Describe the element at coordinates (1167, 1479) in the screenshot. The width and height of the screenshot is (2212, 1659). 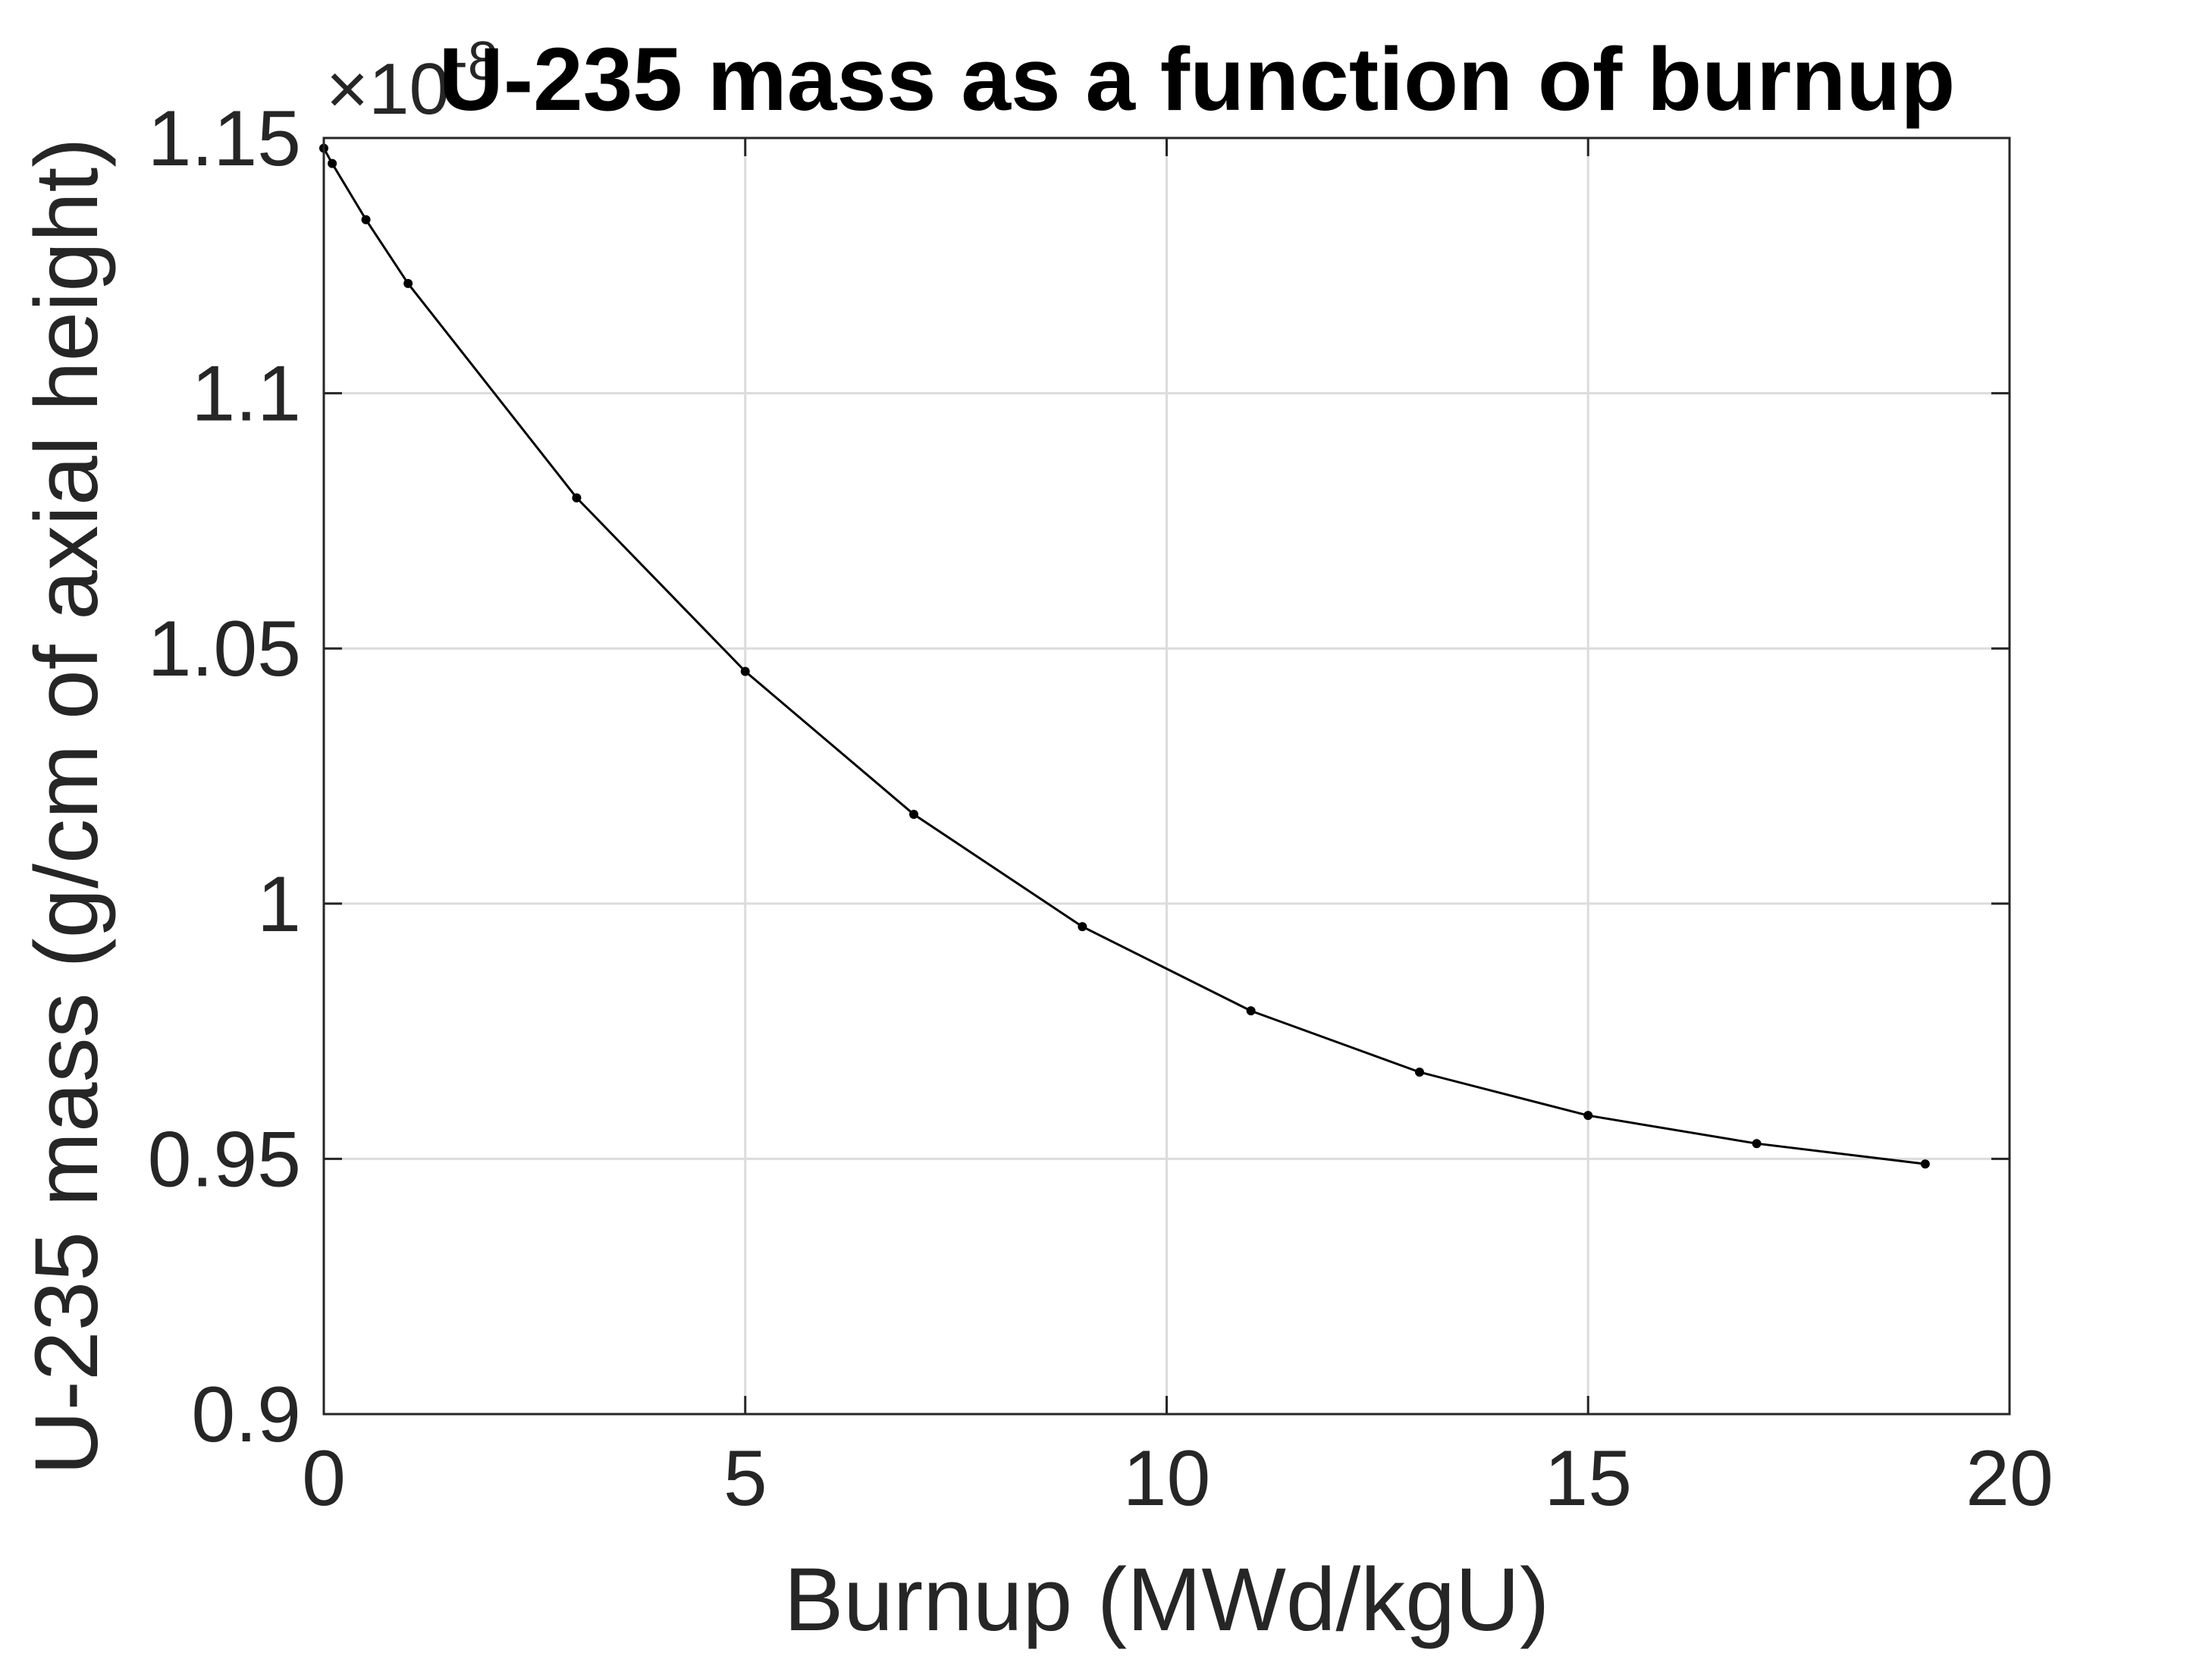
I see `x-tick-label: 10` at that location.